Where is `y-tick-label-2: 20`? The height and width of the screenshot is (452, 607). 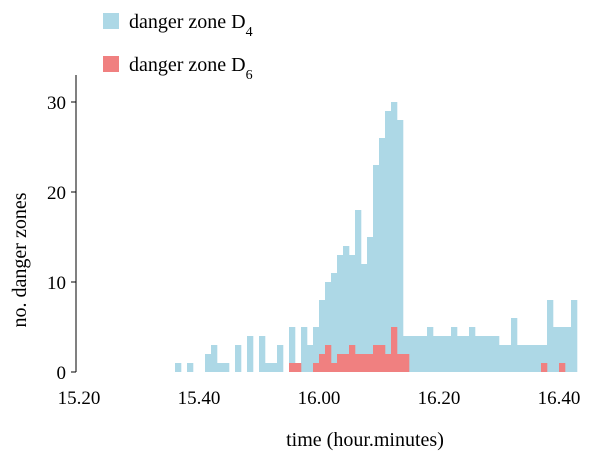
y-tick-label-2: 20 is located at coordinates (56, 193).